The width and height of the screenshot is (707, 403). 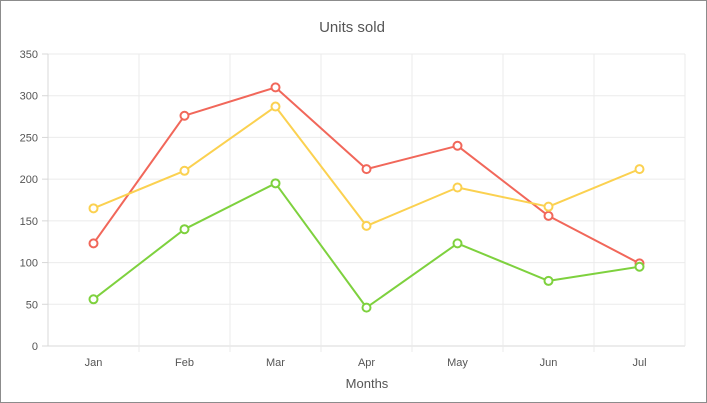 I want to click on y-tick-label: 100, so click(x=29, y=264).